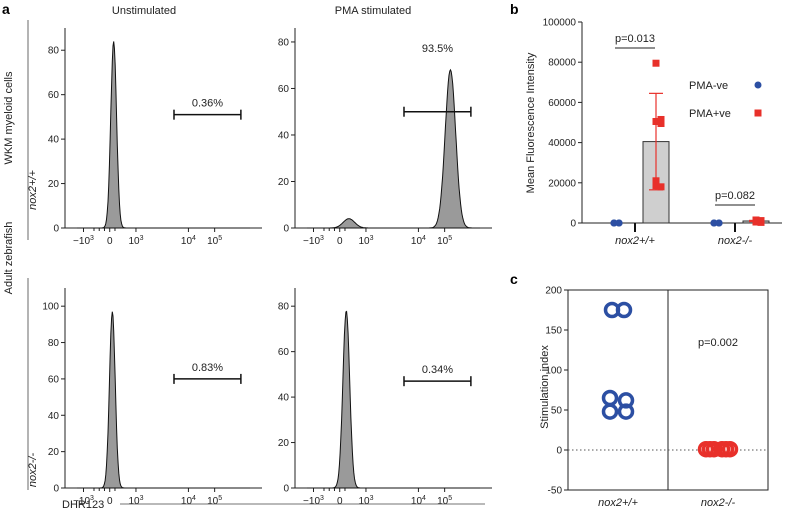  I want to click on ylabel-stimulation-index: Stimulation index, so click(545, 387).